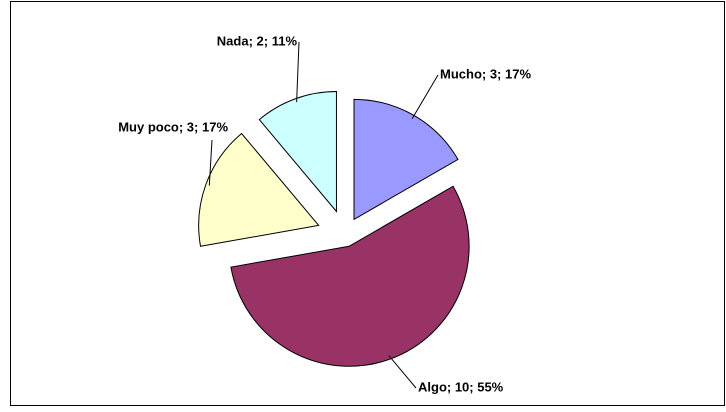  I want to click on data-label: Muy poco; 3; 17%, so click(173, 126).